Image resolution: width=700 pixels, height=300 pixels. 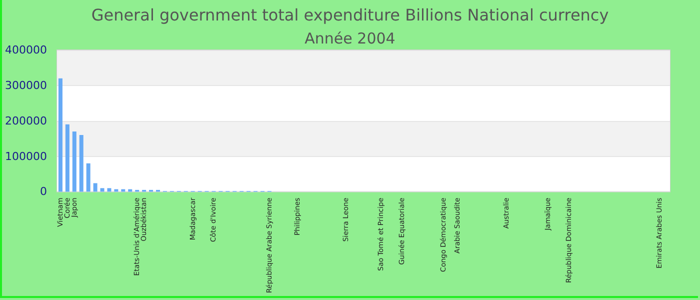 What do you see at coordinates (43, 191) in the screenshot?
I see `y-tick-label: 0` at bounding box center [43, 191].